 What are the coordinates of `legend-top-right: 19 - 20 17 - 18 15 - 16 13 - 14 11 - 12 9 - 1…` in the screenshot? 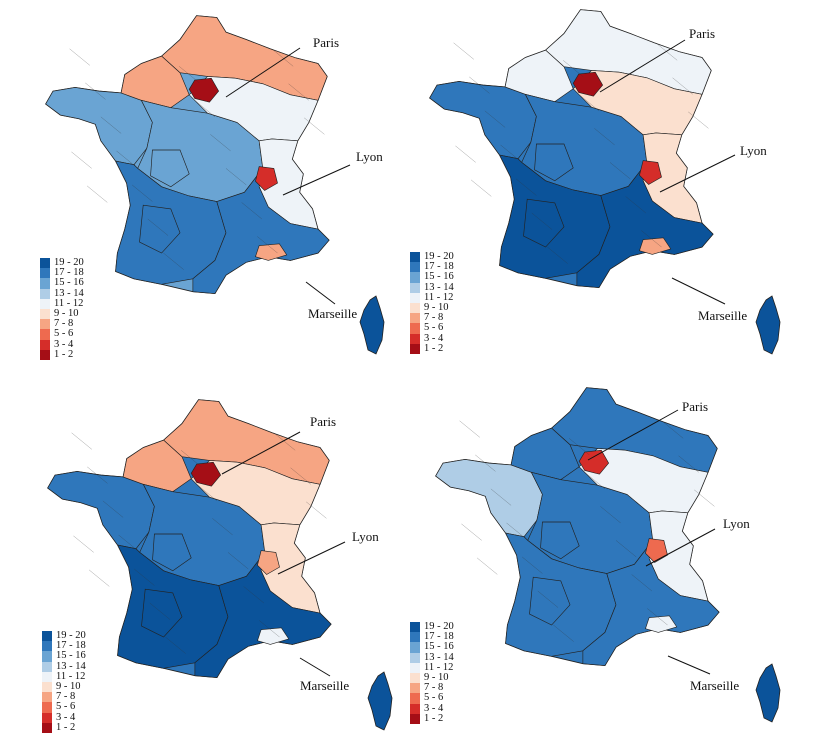 It's located at (432, 302).